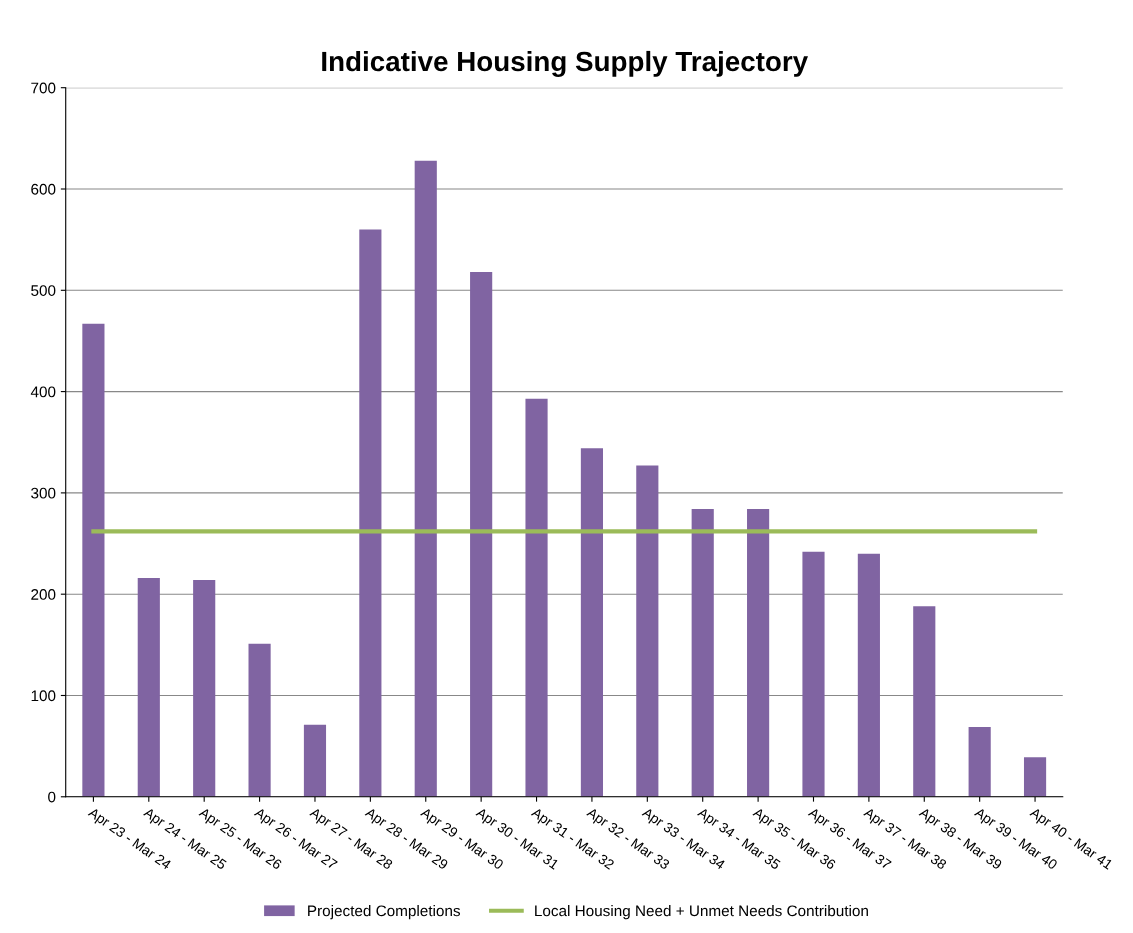 Image resolution: width=1133 pixels, height=933 pixels. I want to click on legend-label: Local Housing Need + Unmet Needs Contribution, so click(701, 912).